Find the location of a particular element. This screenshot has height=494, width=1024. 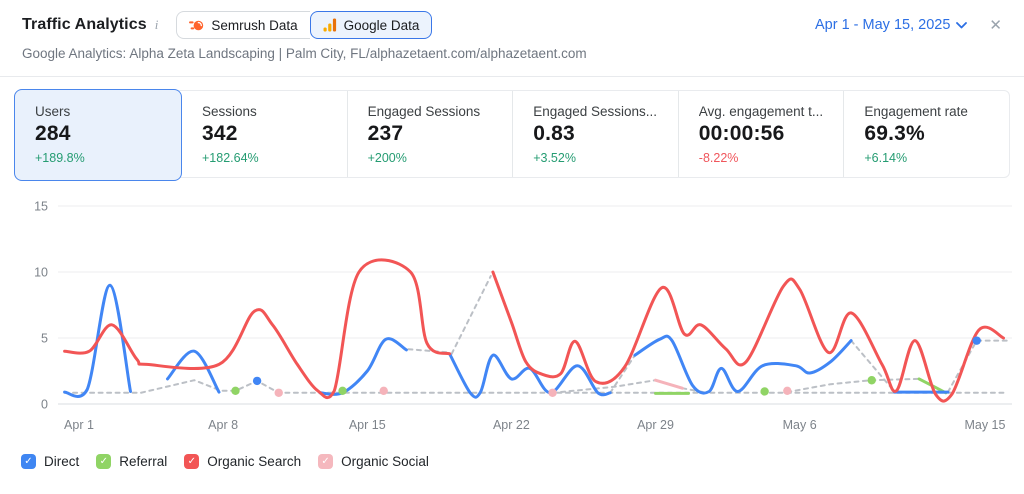

metric-value: 342 is located at coordinates (220, 133).